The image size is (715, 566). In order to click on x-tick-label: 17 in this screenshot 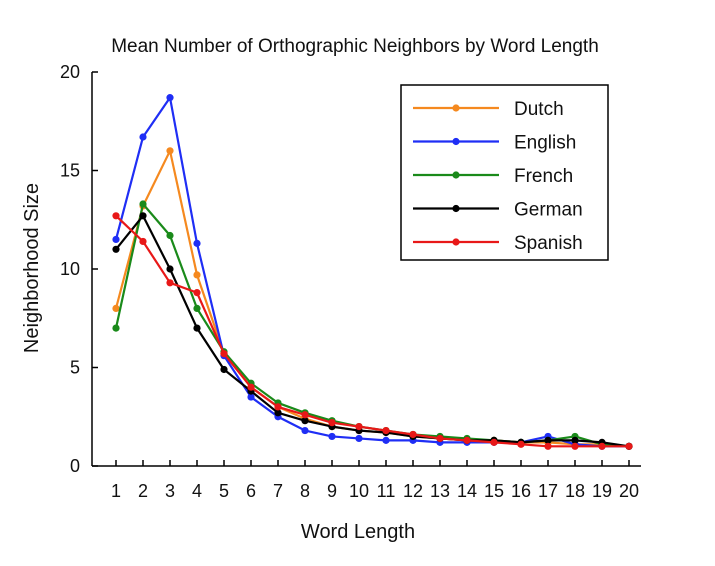, I will do `click(548, 491)`.